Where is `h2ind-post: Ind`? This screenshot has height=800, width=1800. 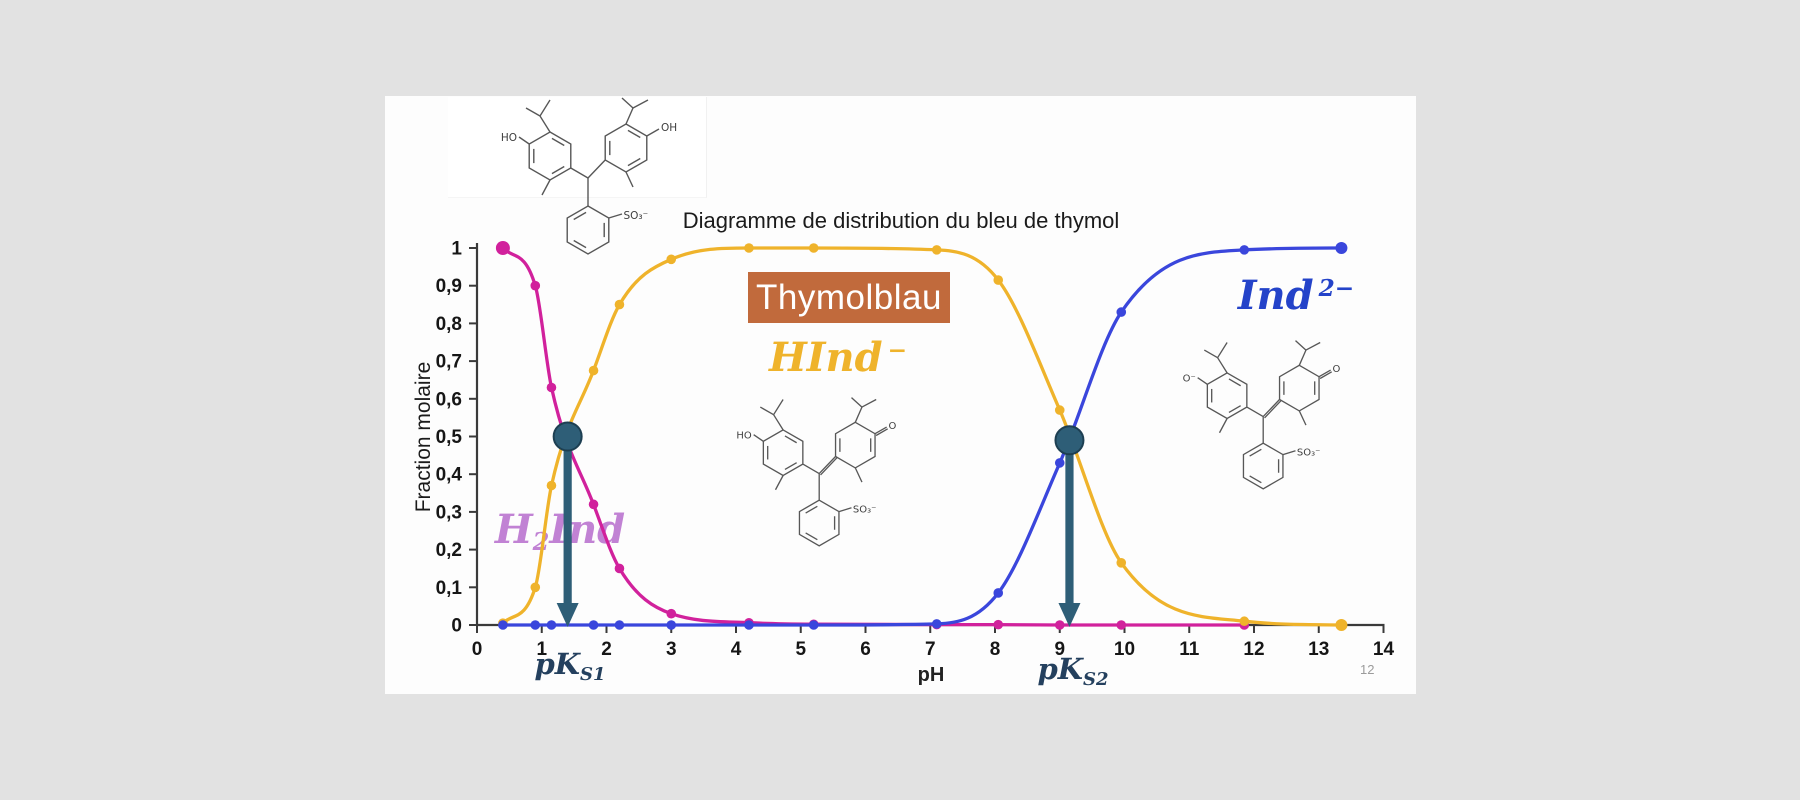 h2ind-post: Ind is located at coordinates (587, 529).